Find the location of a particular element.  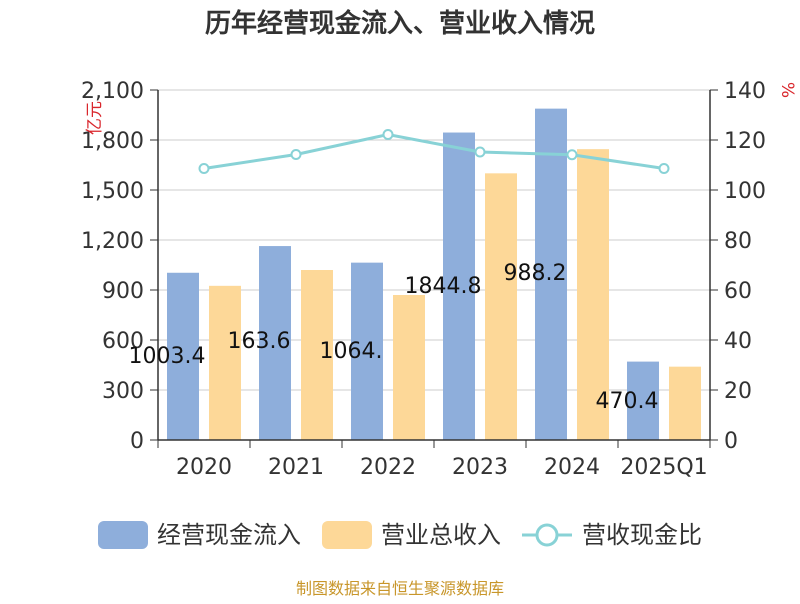

x-tick-label: 2022 is located at coordinates (388, 467).